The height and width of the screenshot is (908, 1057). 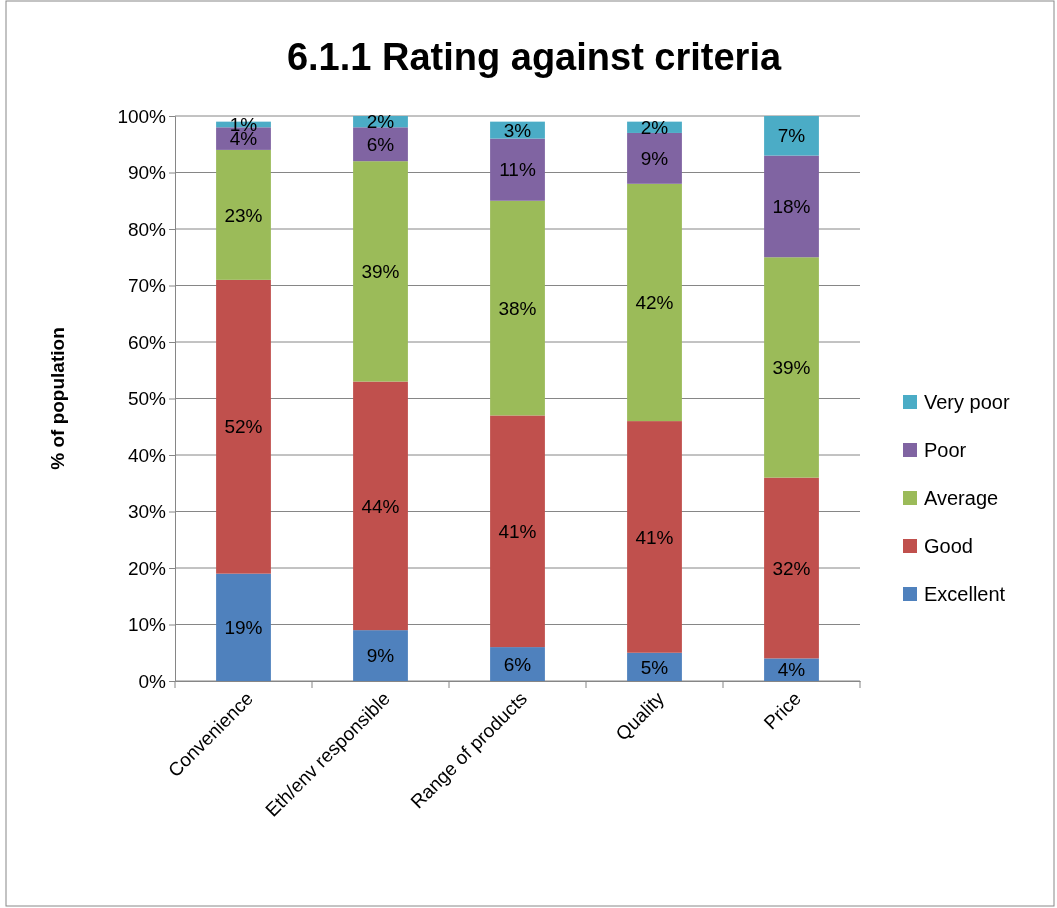 What do you see at coordinates (961, 498) in the screenshot?
I see `legend-label: Average` at bounding box center [961, 498].